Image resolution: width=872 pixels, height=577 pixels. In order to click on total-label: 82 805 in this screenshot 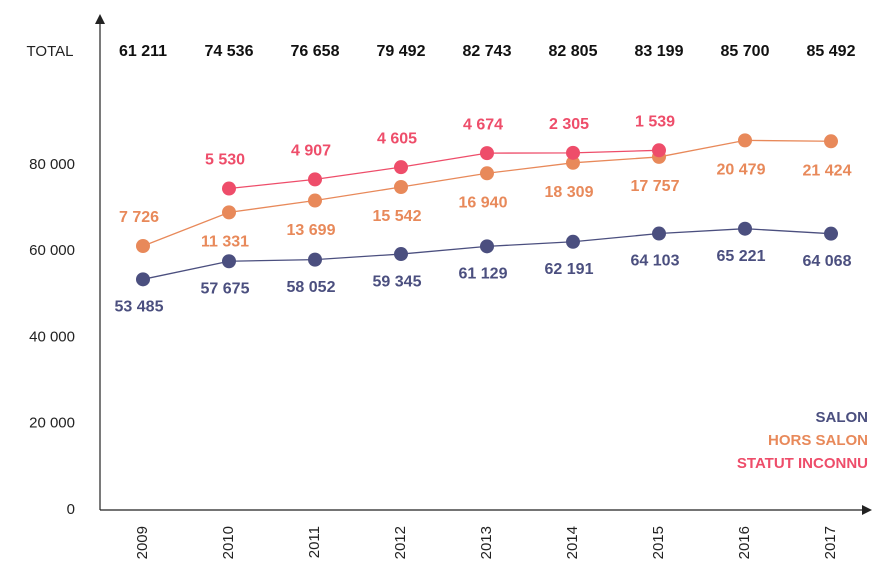, I will do `click(573, 51)`.